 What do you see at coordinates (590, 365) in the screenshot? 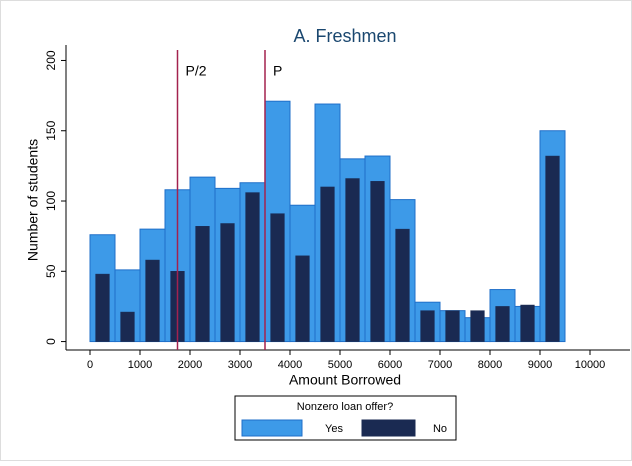
I see `x-tick-label: 10000` at bounding box center [590, 365].